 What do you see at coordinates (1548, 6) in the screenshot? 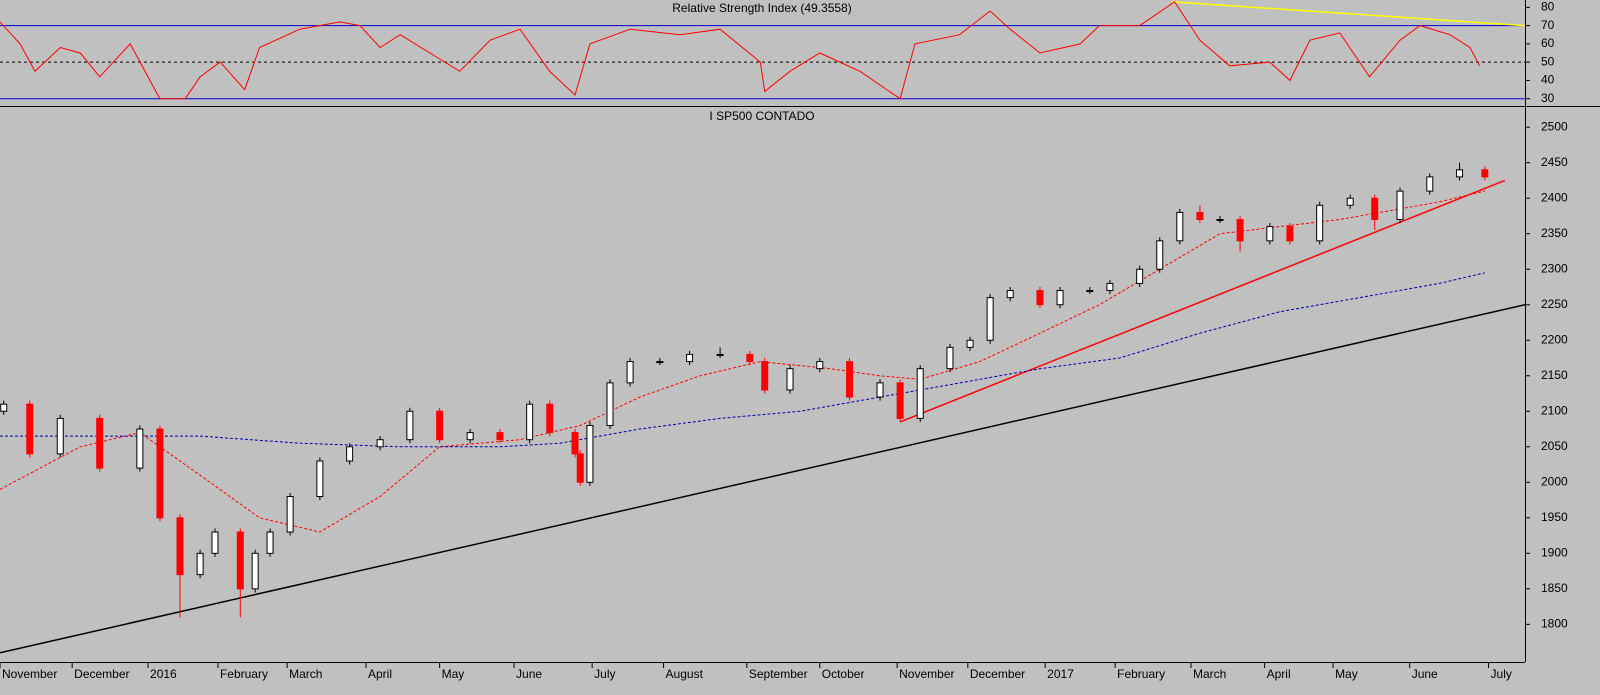
I see `y-tick-label: 80` at bounding box center [1548, 6].